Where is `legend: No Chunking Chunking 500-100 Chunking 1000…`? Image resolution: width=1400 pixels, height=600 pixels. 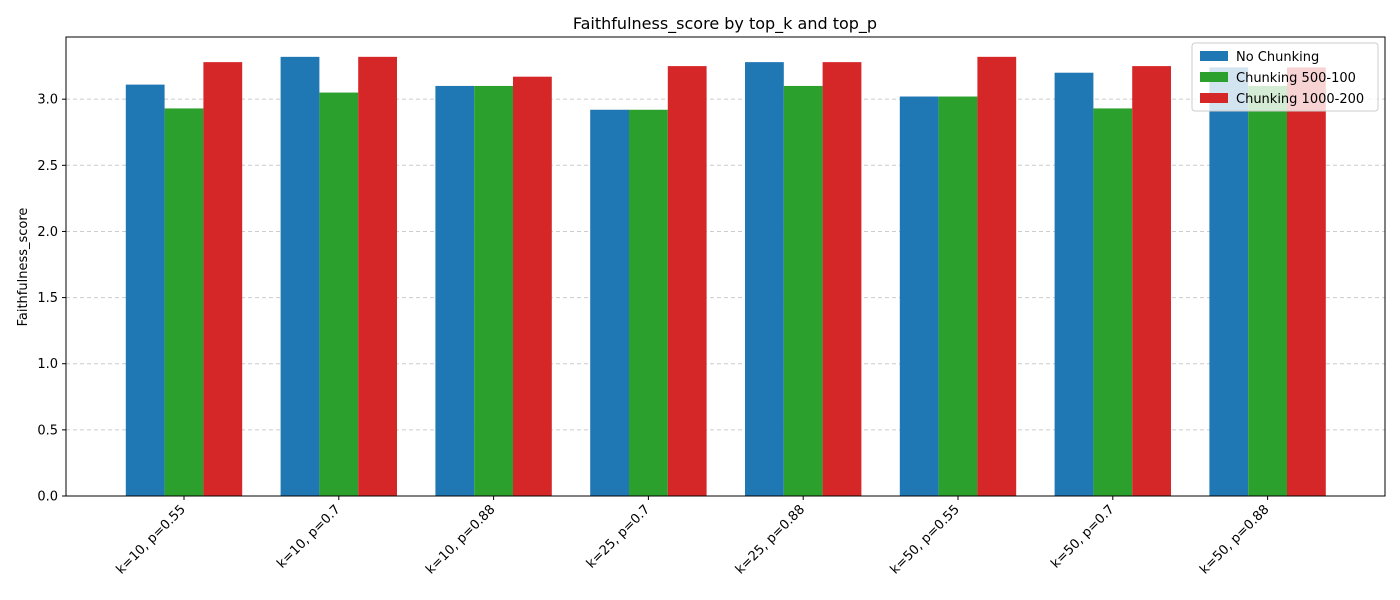
legend: No Chunking Chunking 500-100 Chunking 1000… is located at coordinates (1285, 77).